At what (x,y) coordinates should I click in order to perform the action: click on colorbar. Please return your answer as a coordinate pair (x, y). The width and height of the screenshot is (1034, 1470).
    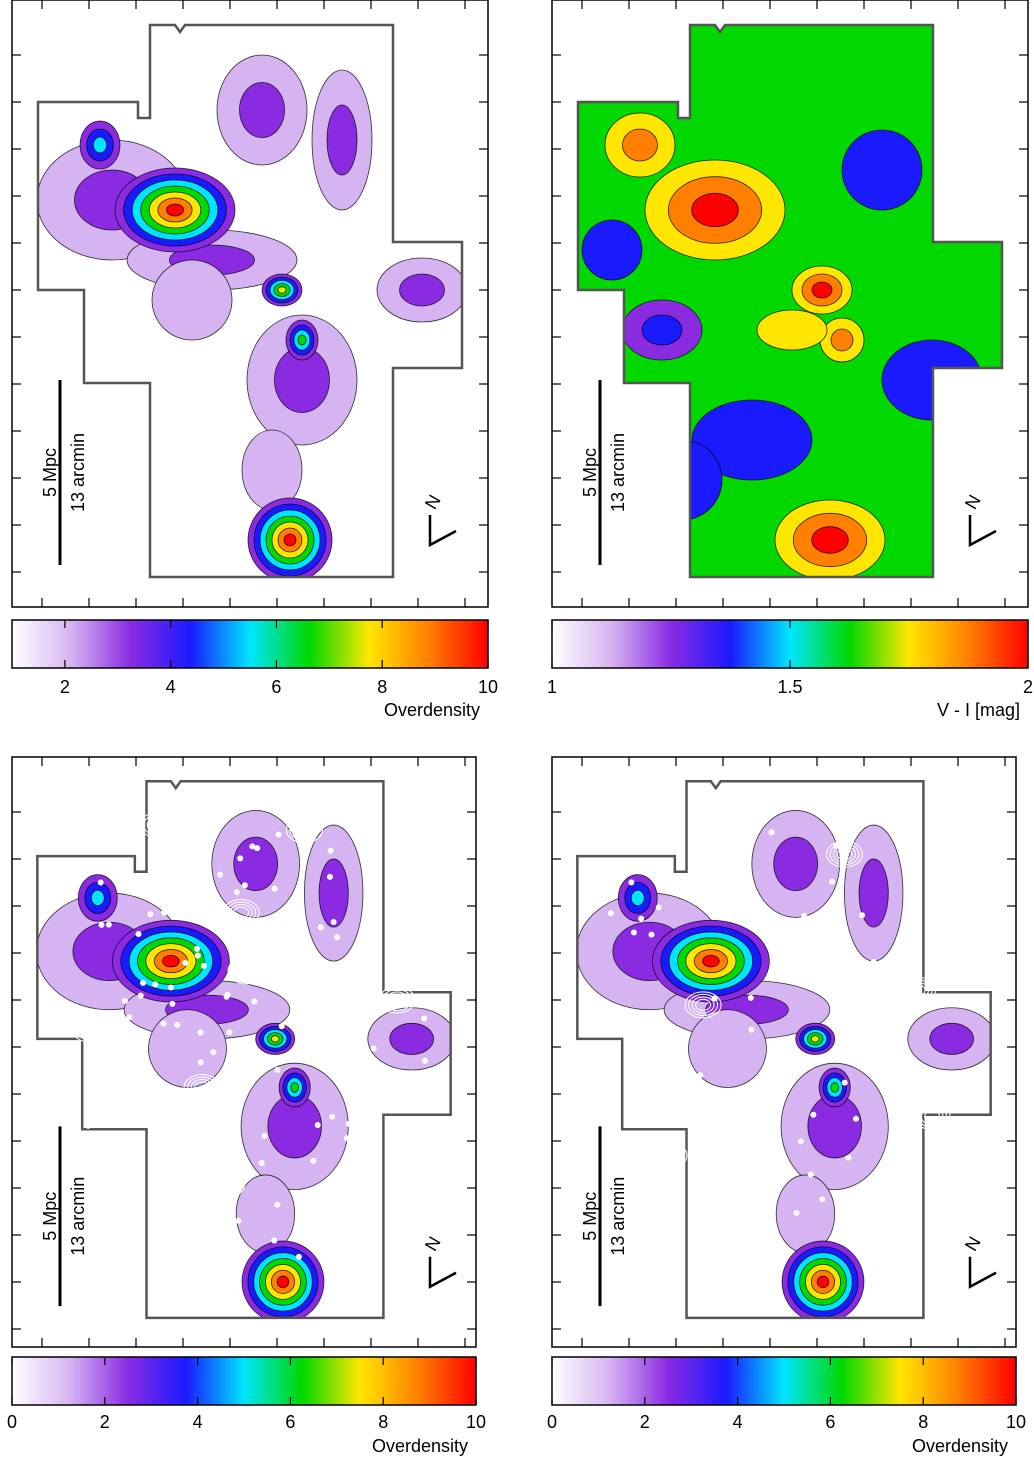
    Looking at the image, I should click on (250, 644).